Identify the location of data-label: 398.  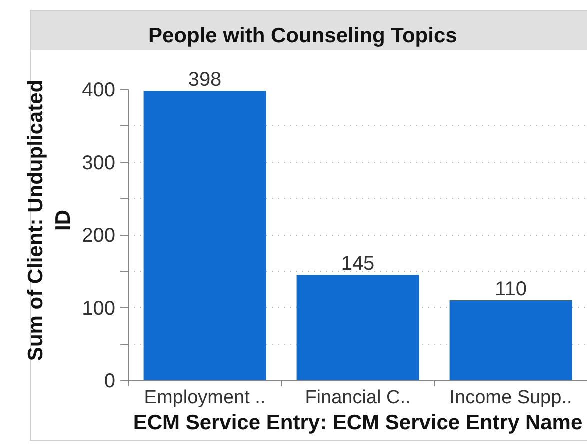
(205, 80).